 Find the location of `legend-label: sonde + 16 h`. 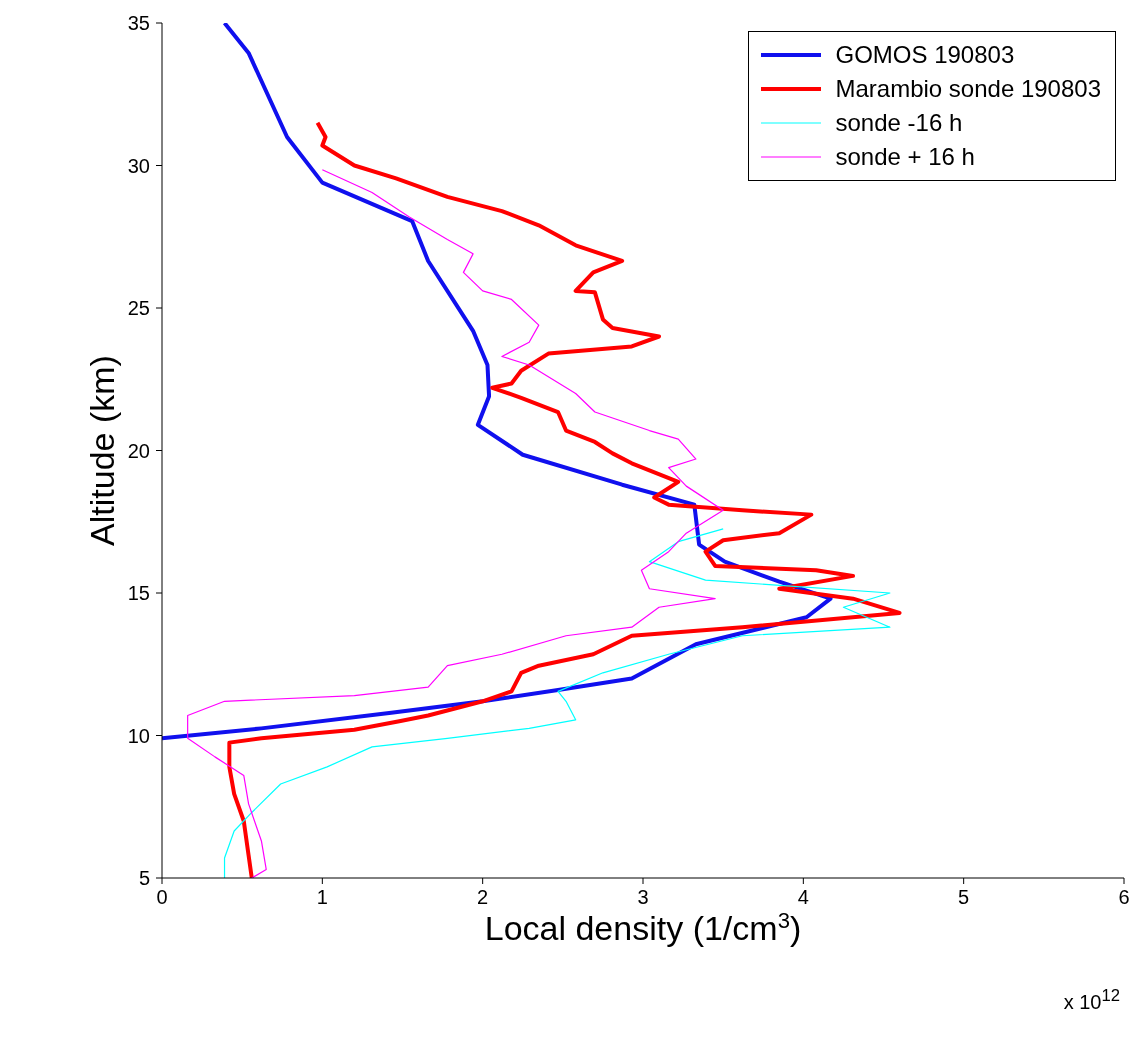

legend-label: sonde + 16 h is located at coordinates (905, 157).